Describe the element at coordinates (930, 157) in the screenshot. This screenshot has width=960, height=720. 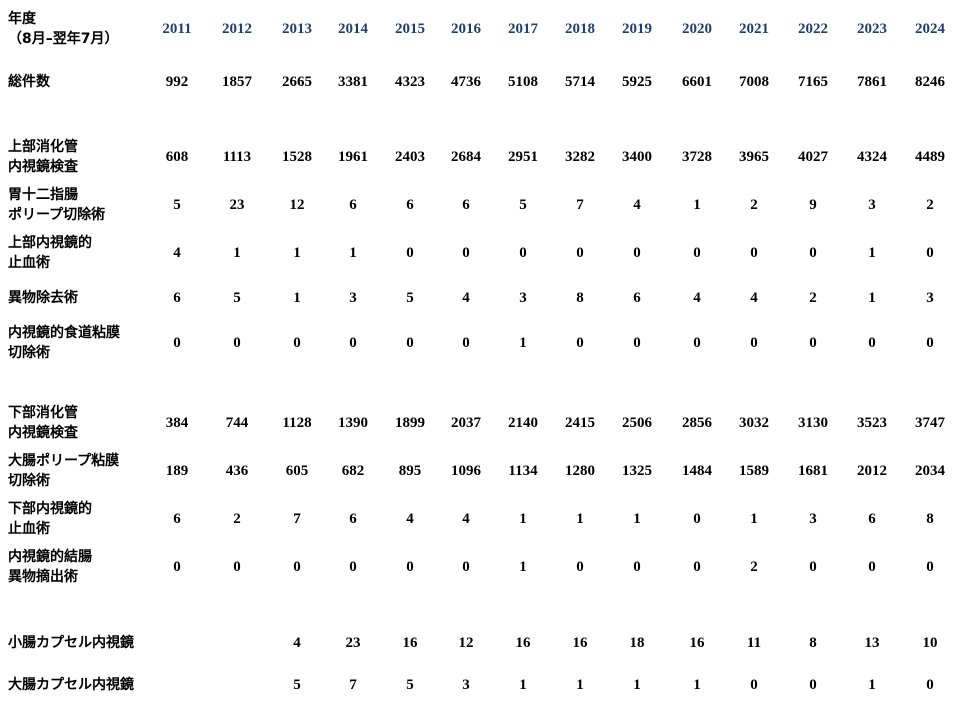
I see `table-cell: 4489` at that location.